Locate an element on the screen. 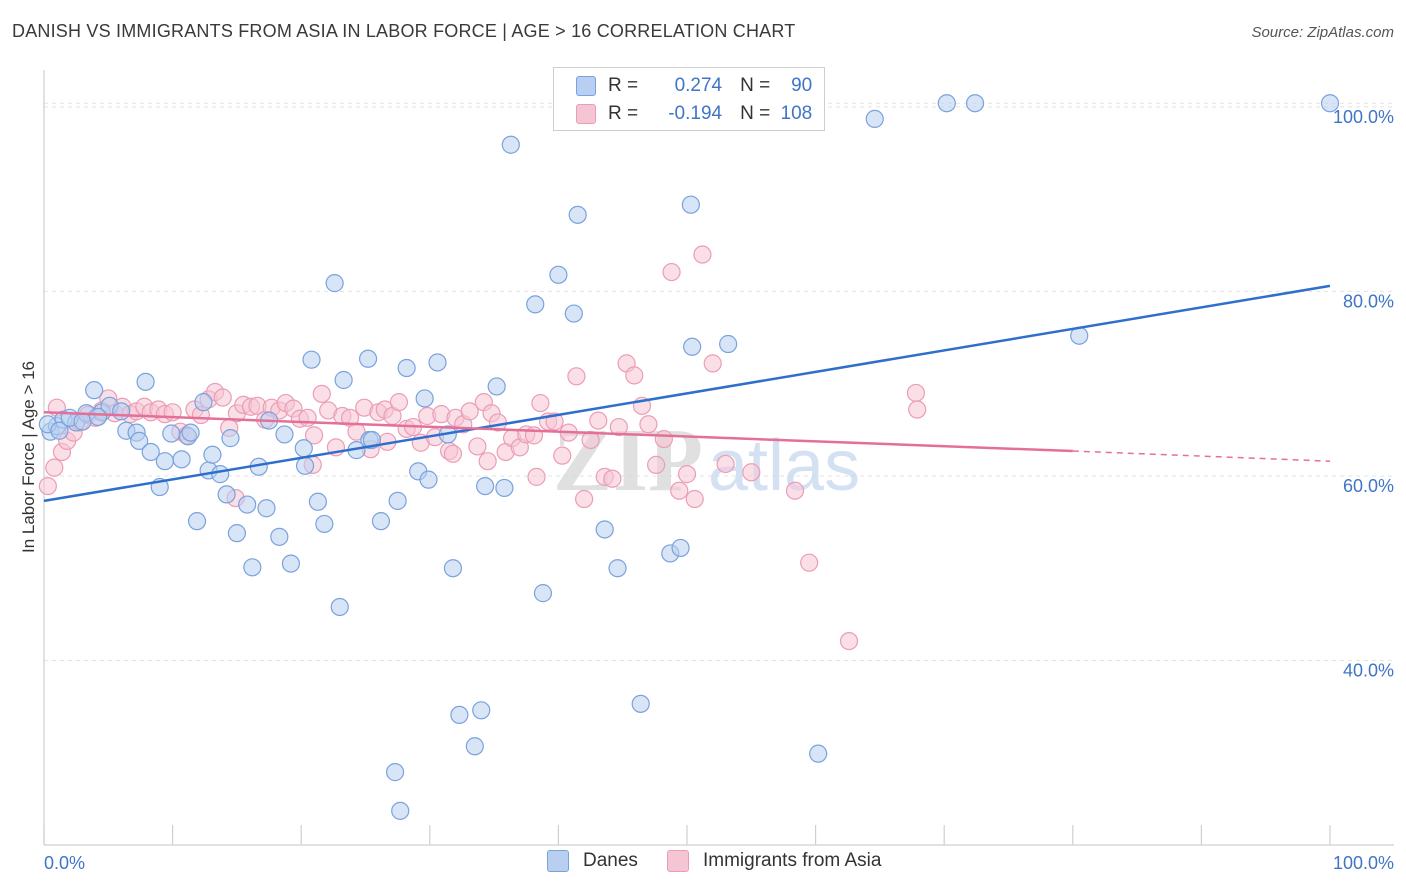  asia-swatch is located at coordinates (586, 114).